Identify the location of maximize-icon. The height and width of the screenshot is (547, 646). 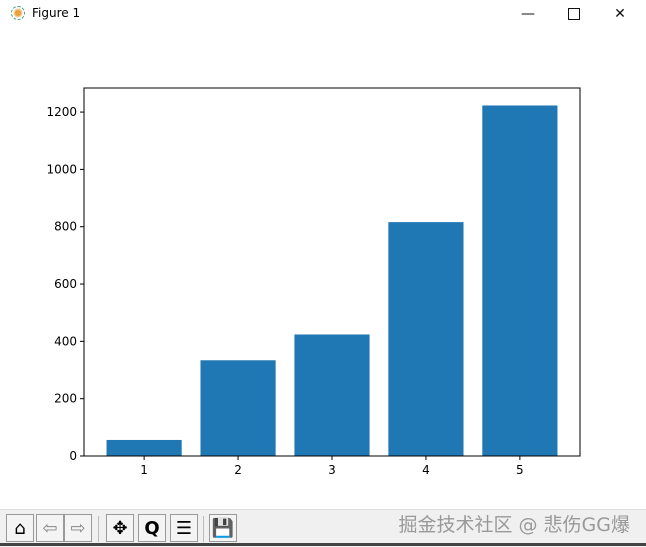
(574, 14).